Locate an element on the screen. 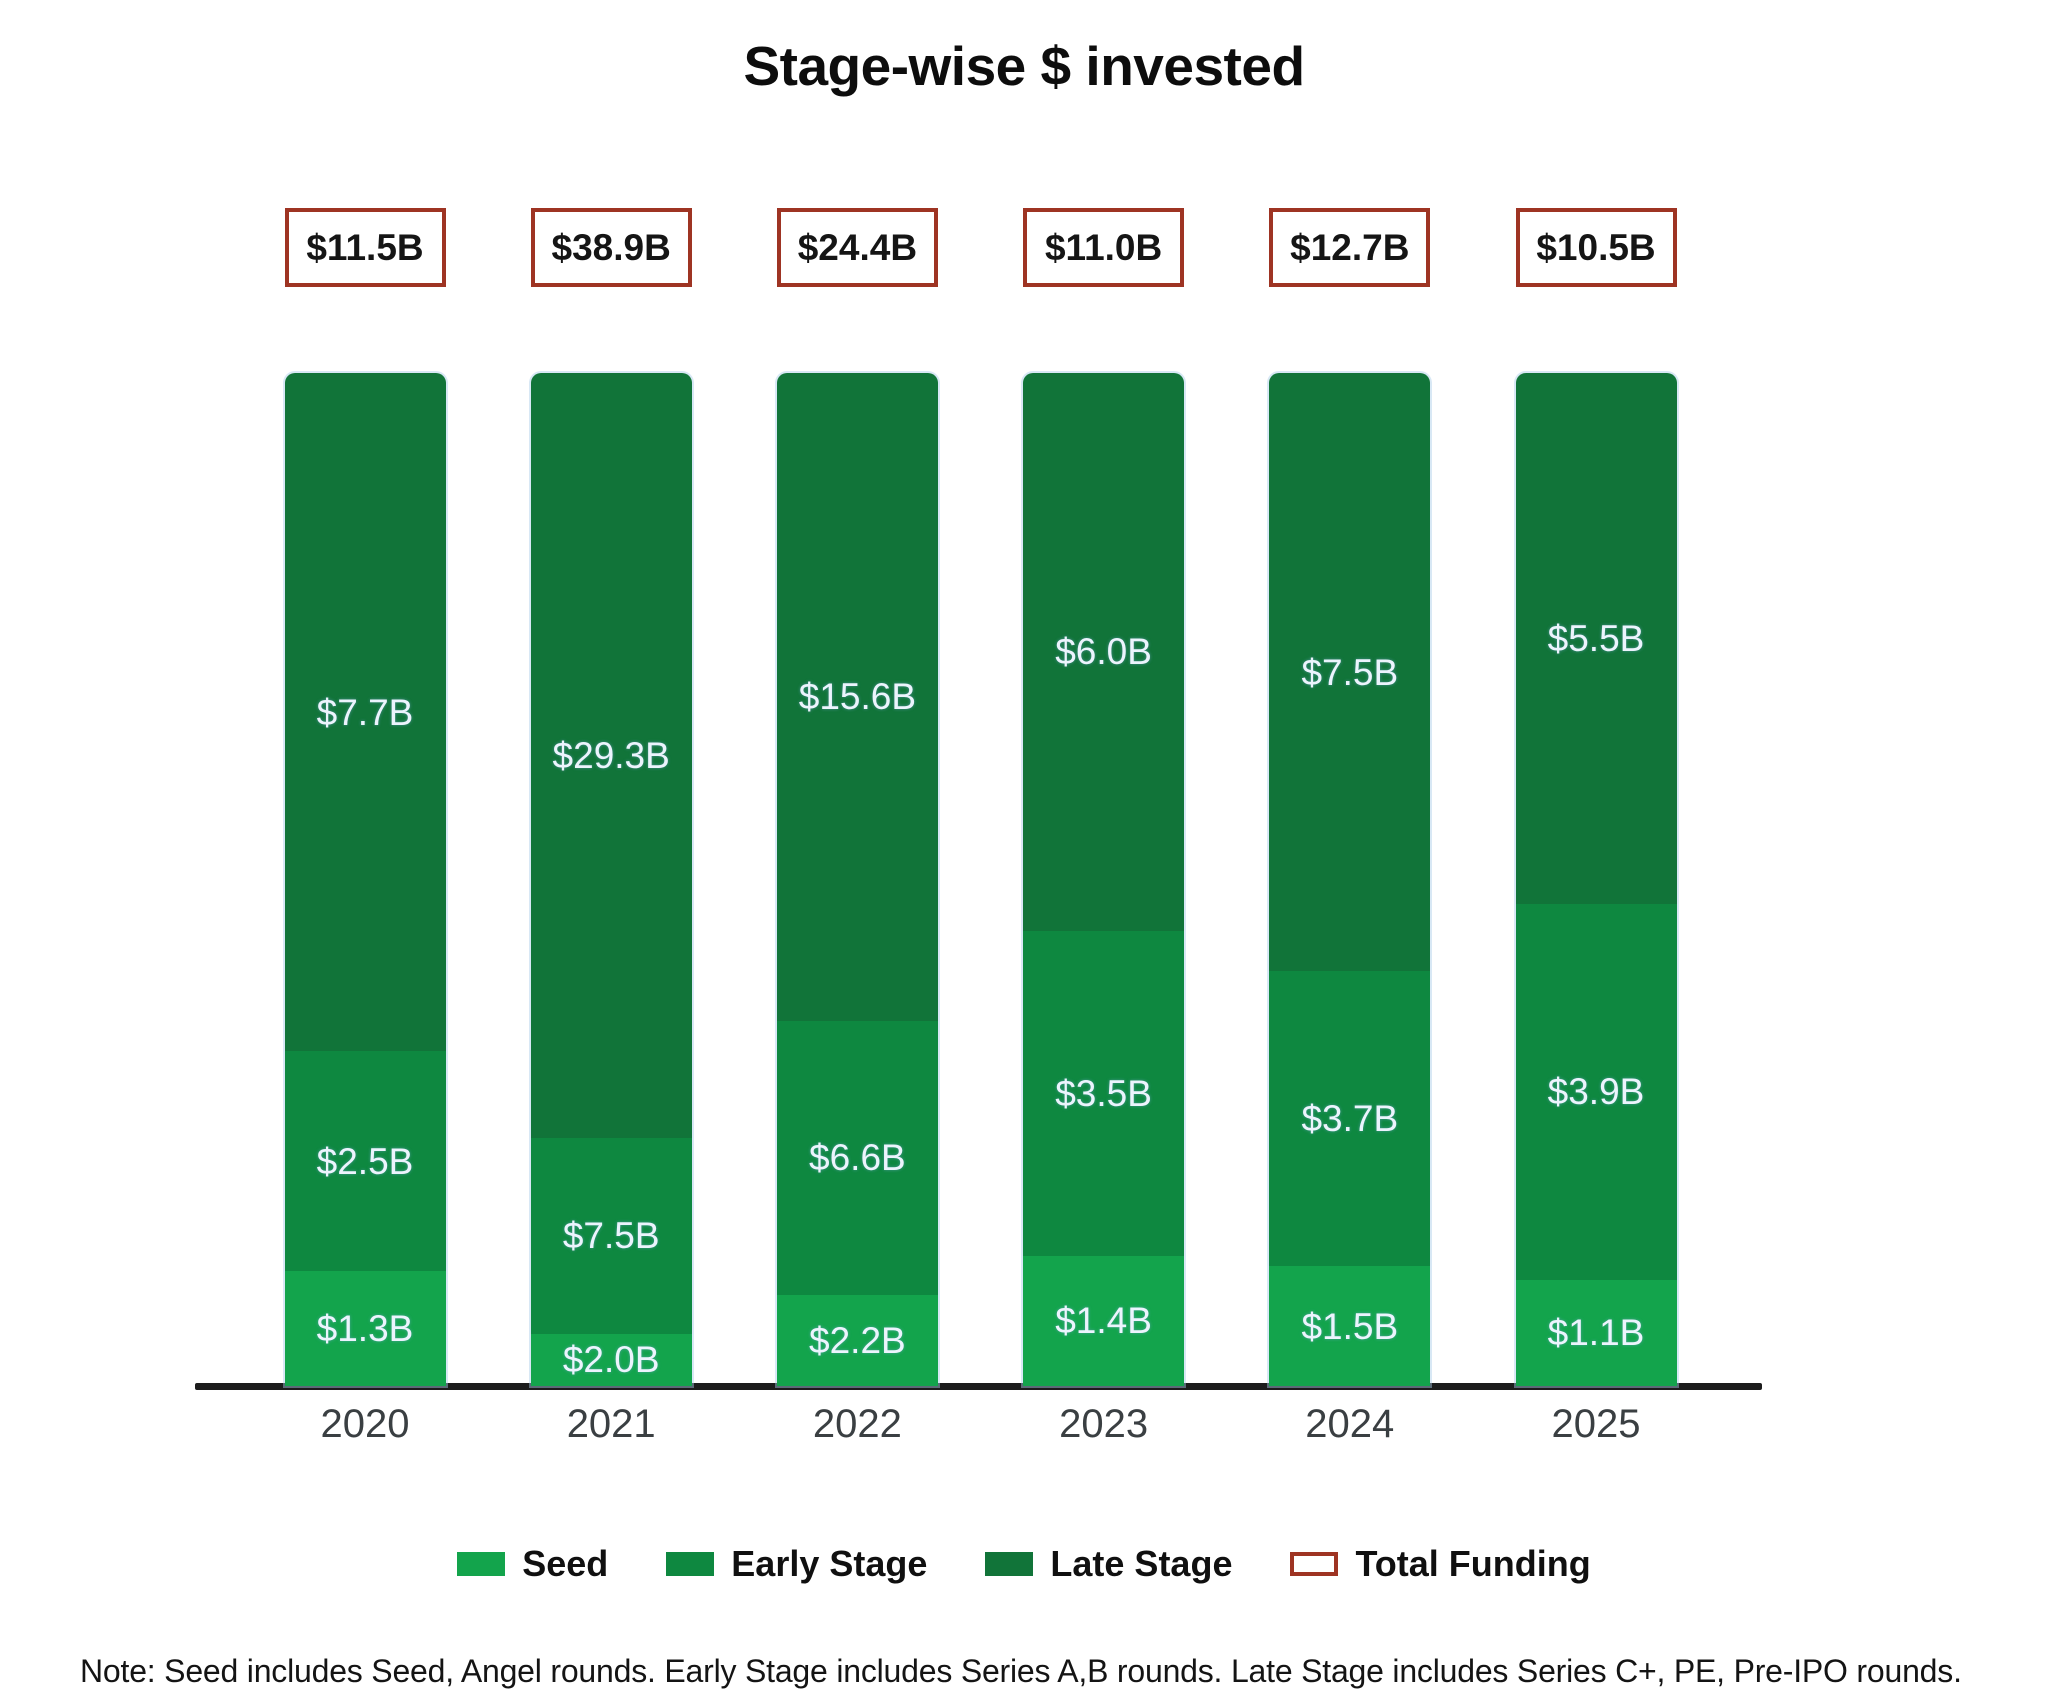 The image size is (2048, 1707). stacked-bar: $5.5B $3.9B $1.1B is located at coordinates (1596, 879).